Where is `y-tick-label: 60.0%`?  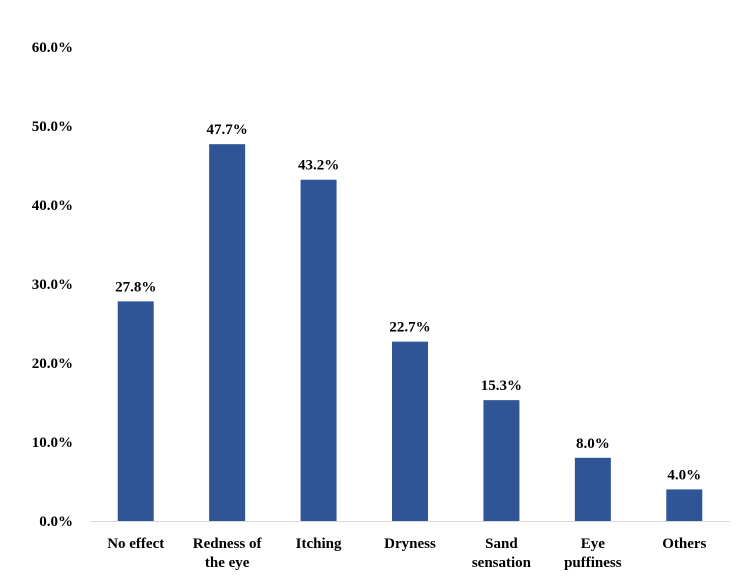
y-tick-label: 60.0% is located at coordinates (52, 48).